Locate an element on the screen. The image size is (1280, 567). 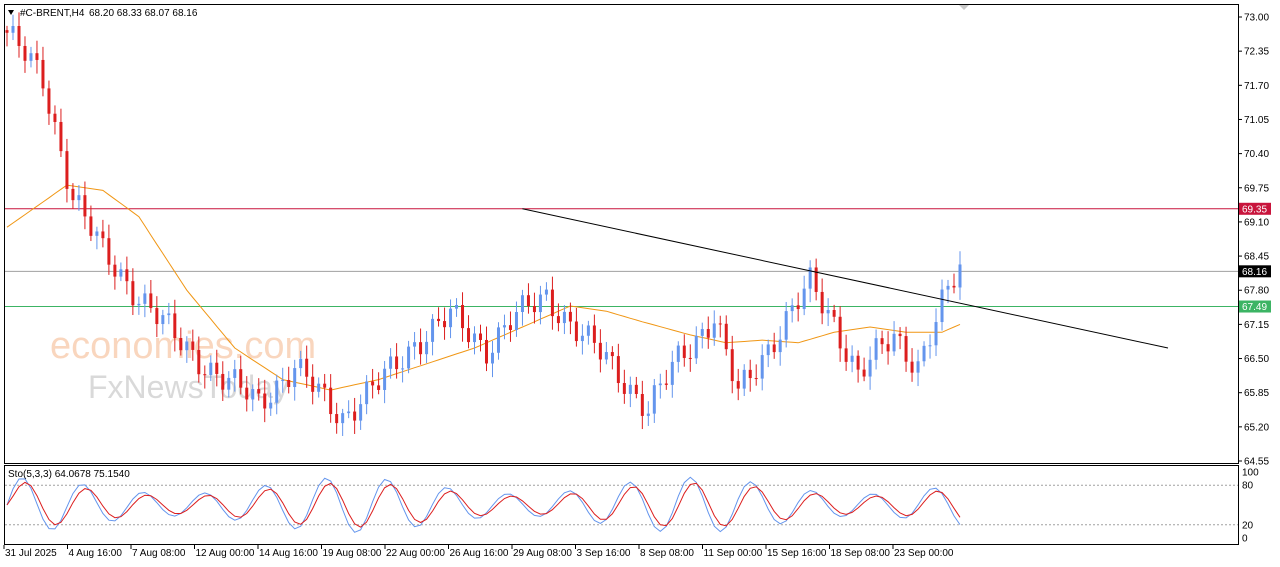
scroll-marker-icon is located at coordinates (964, 7).